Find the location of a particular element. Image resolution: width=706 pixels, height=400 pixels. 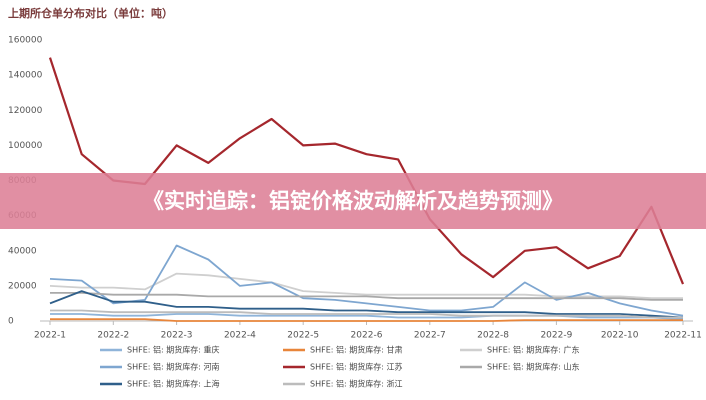

y-tick-label: 160000 is located at coordinates (25, 41).